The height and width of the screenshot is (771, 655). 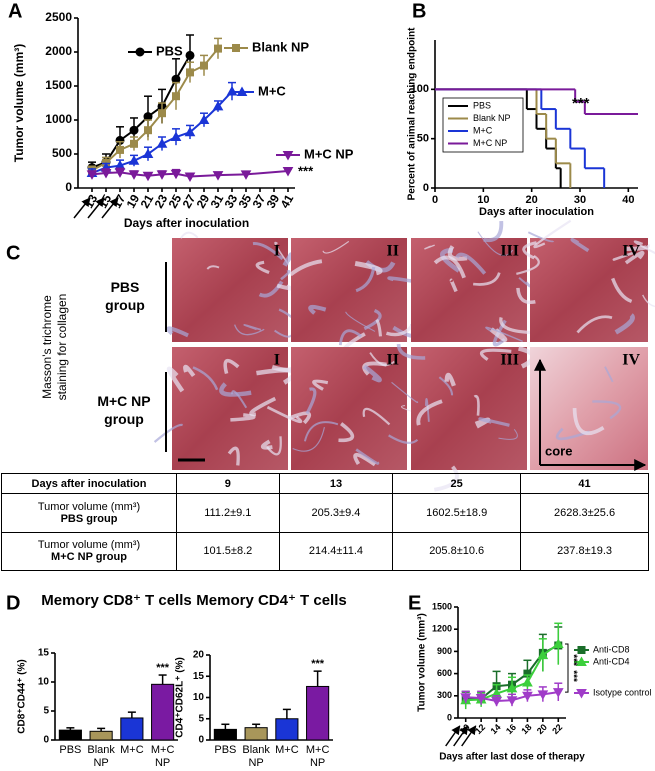 What do you see at coordinates (483, 200) in the screenshot?
I see `x-tick-label: 10` at bounding box center [483, 200].